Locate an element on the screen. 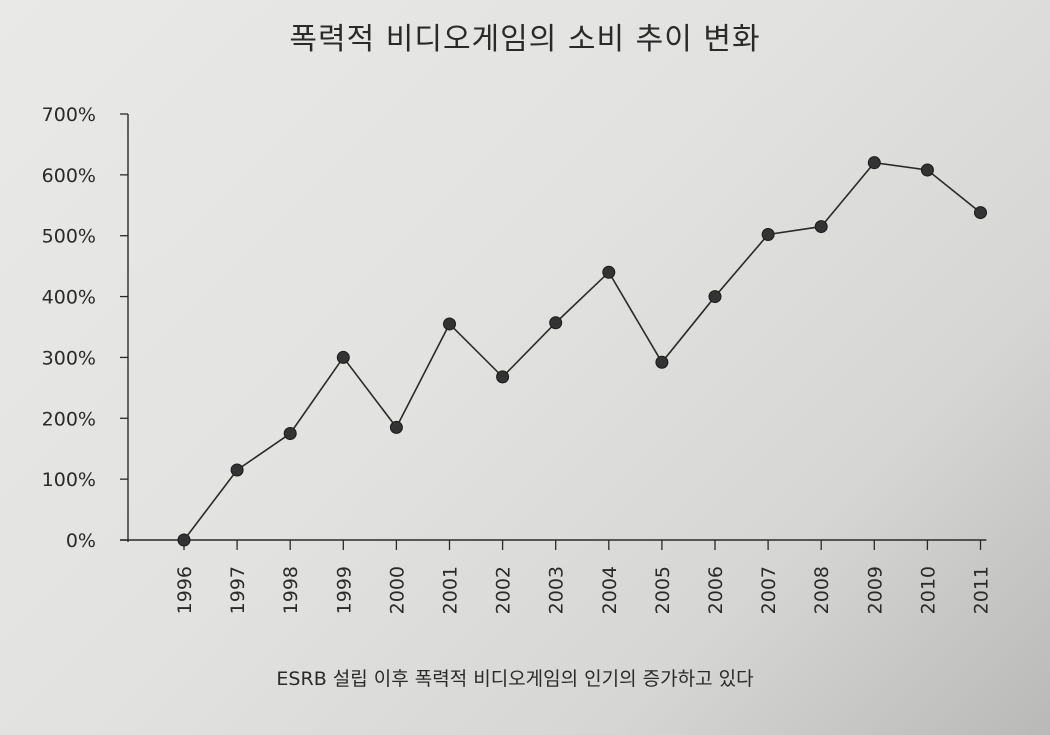 This screenshot has height=735, width=1050. x-tick-label: 2009 is located at coordinates (875, 590).